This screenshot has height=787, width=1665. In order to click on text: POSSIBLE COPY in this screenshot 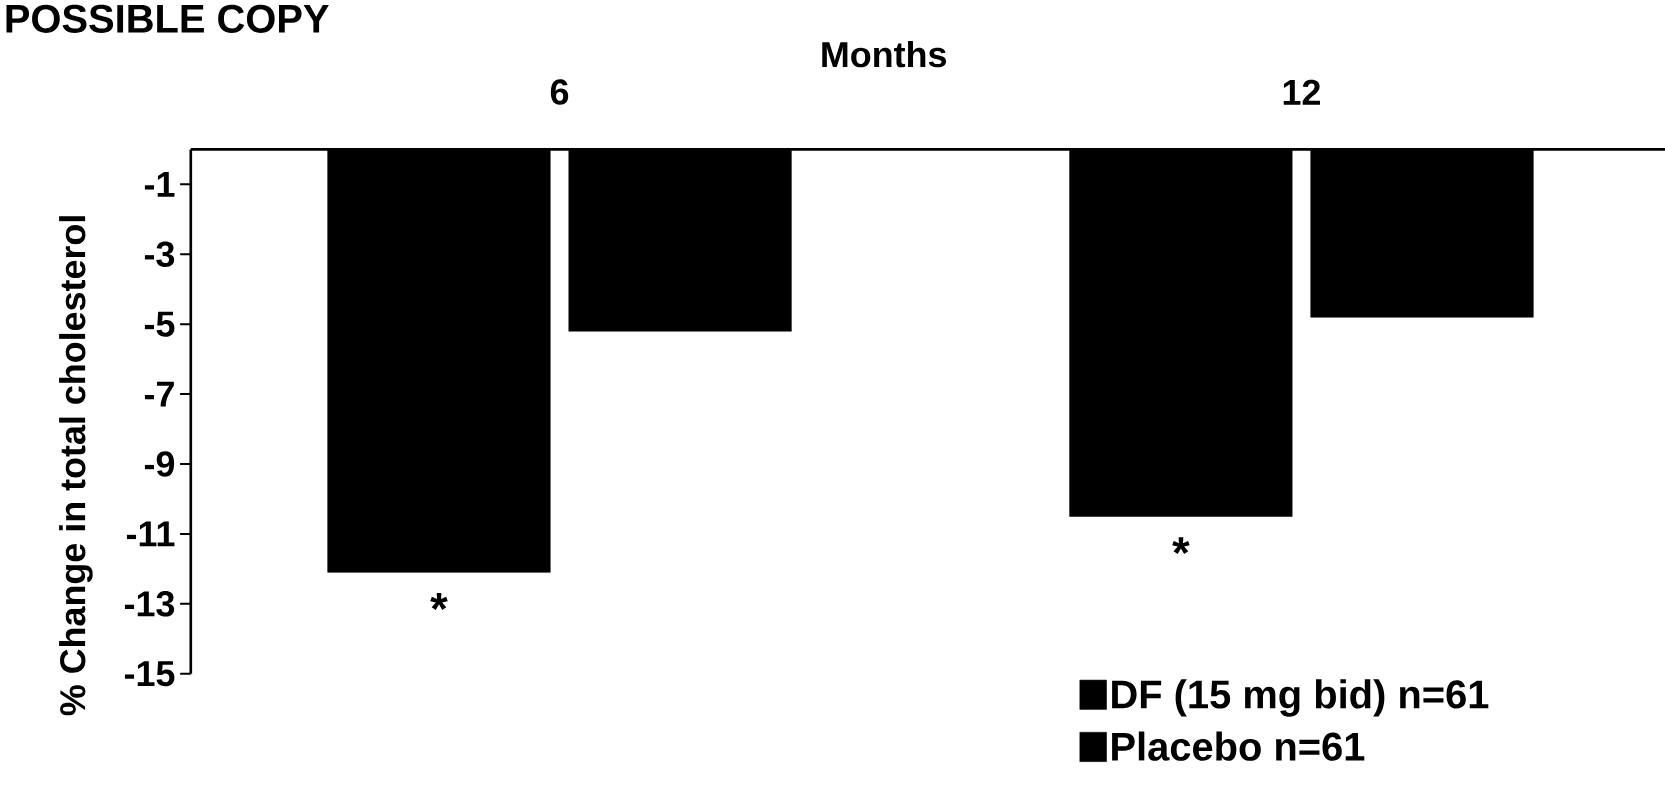, I will do `click(167, 18)`.